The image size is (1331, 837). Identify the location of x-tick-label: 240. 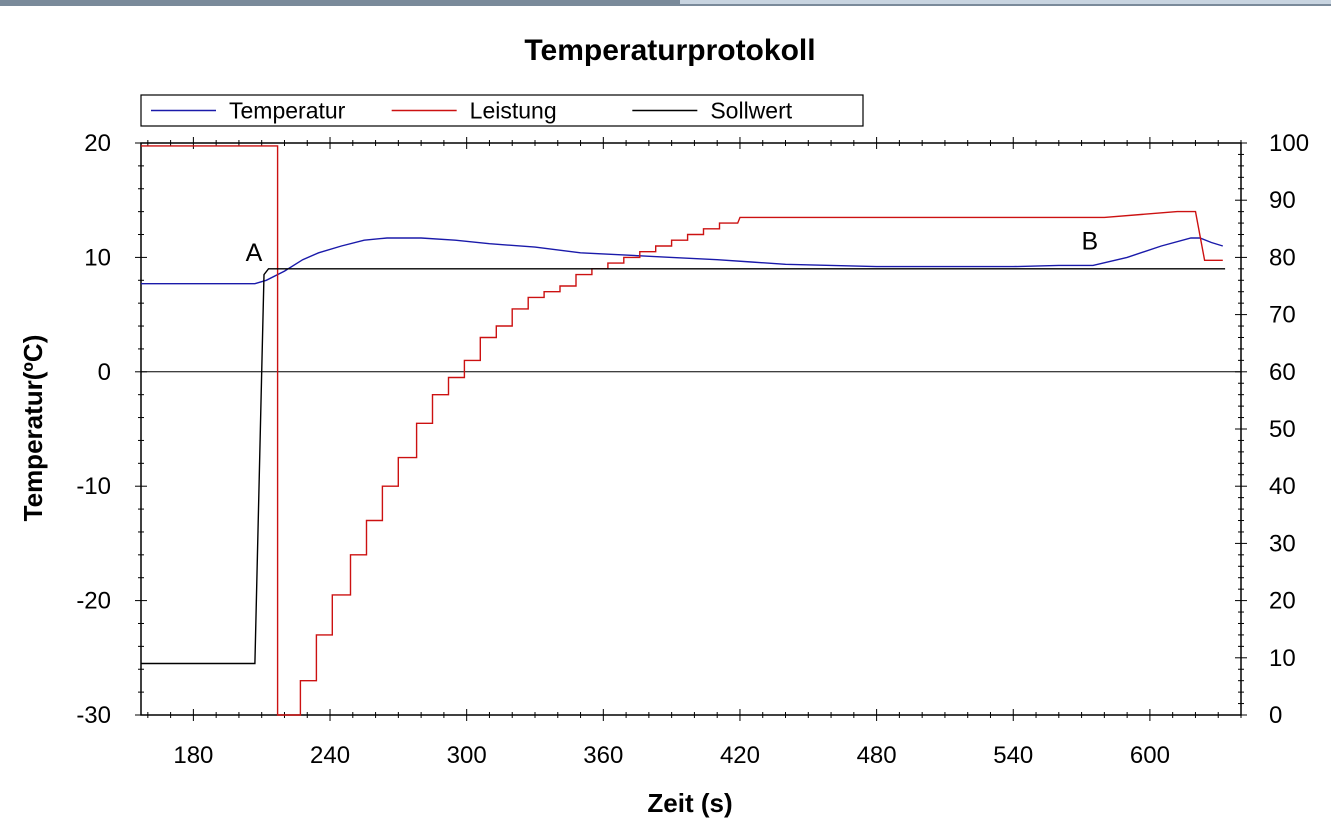
(330, 755).